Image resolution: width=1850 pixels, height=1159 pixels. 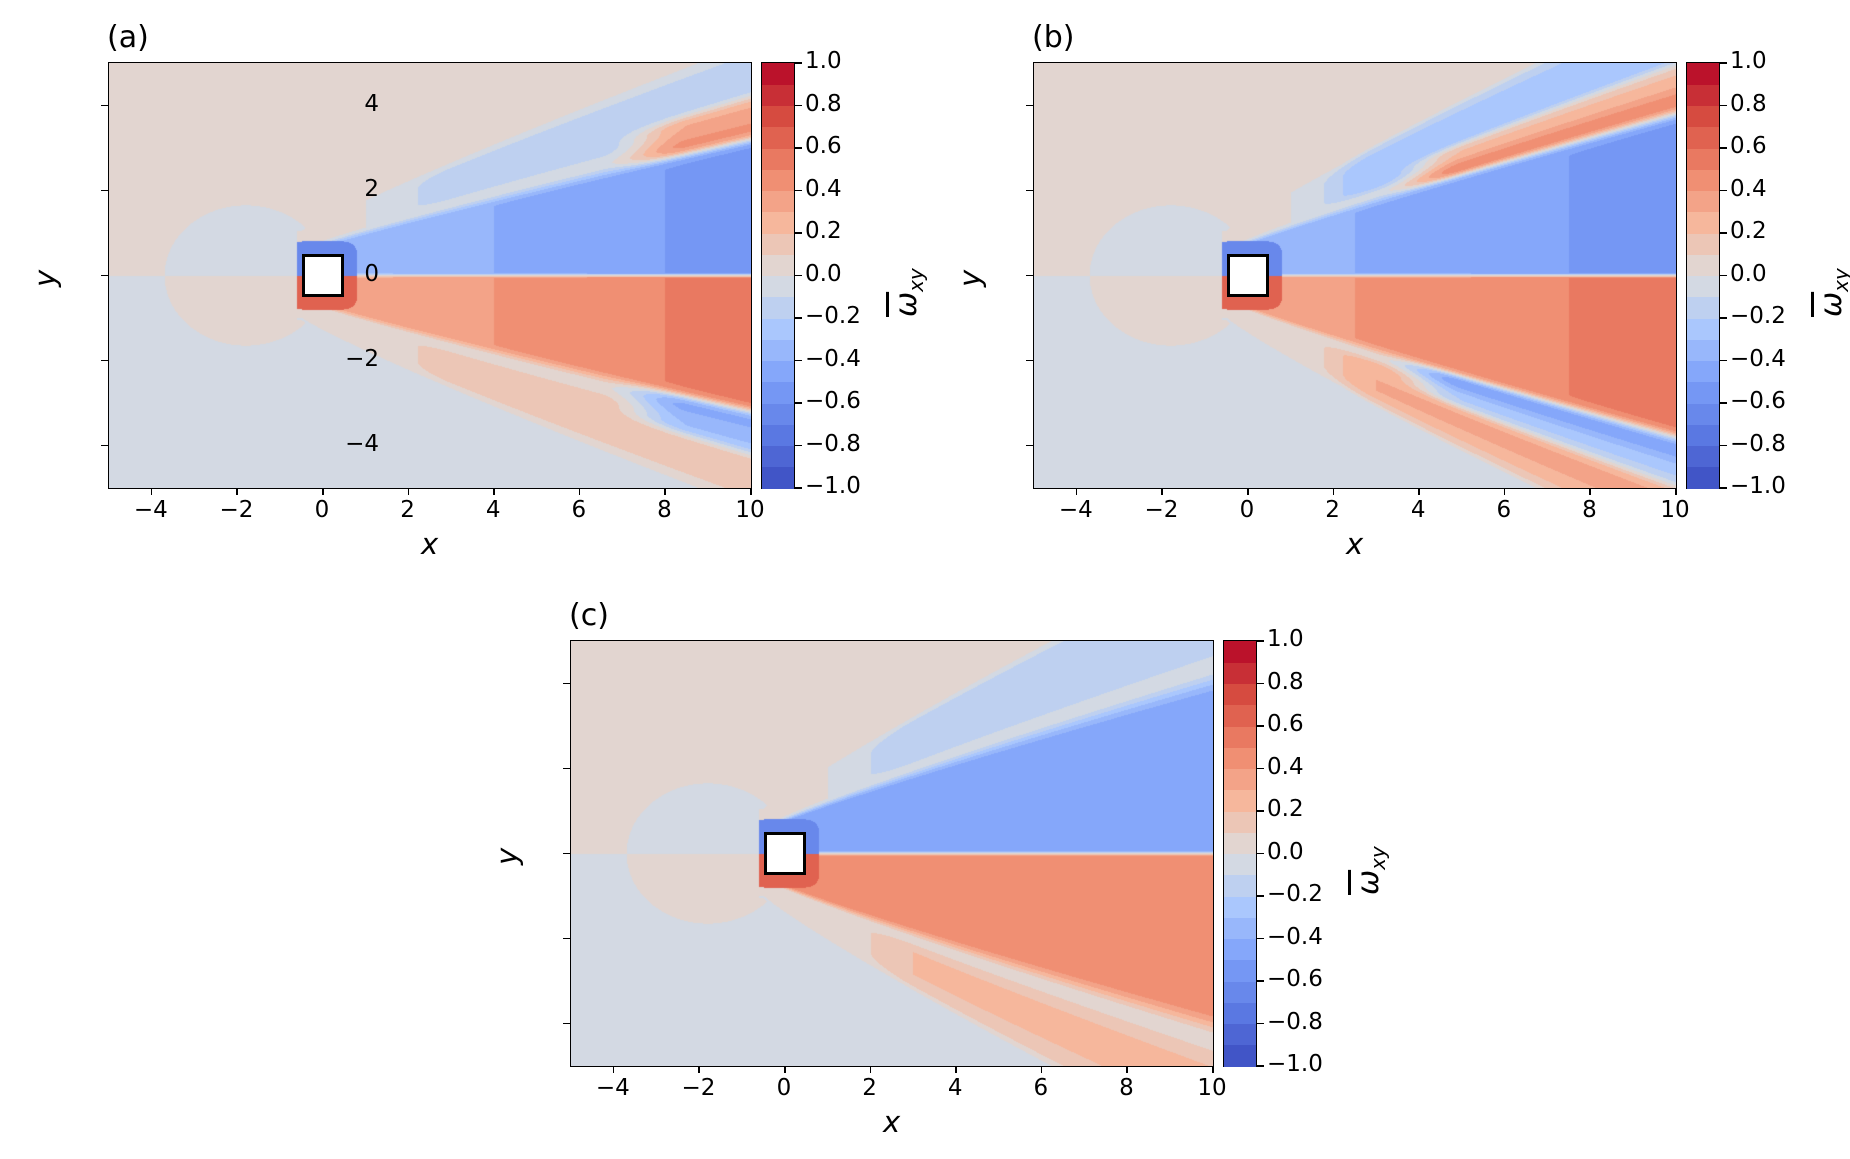 I want to click on colorbar-tick-label: 0.8, so click(x=1285, y=681).